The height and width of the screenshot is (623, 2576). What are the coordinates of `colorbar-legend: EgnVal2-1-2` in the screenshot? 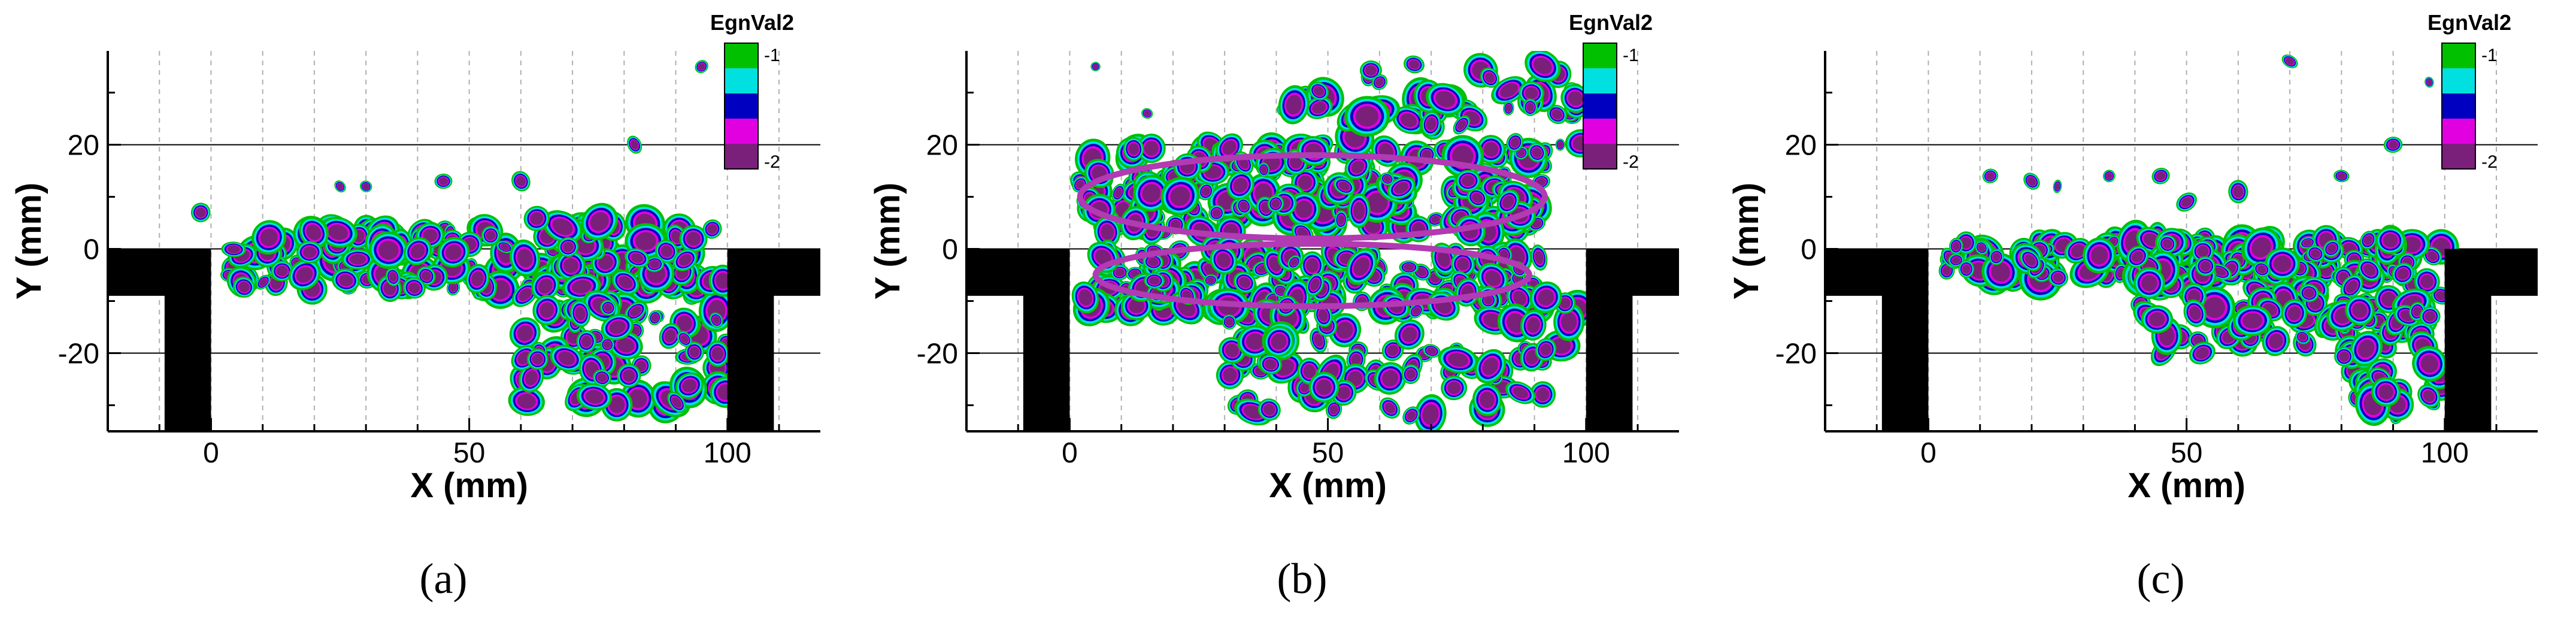 It's located at (752, 91).